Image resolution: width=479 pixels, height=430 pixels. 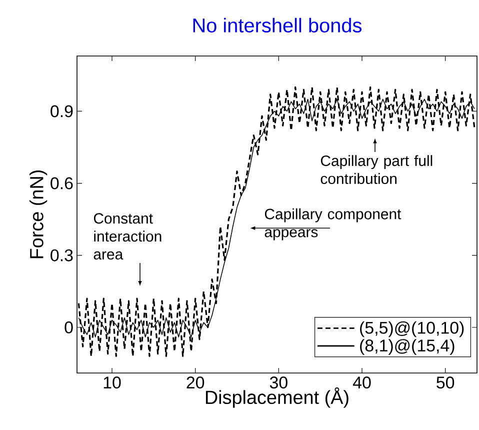 What do you see at coordinates (445, 382) in the screenshot?
I see `x-tick-label: 50` at bounding box center [445, 382].